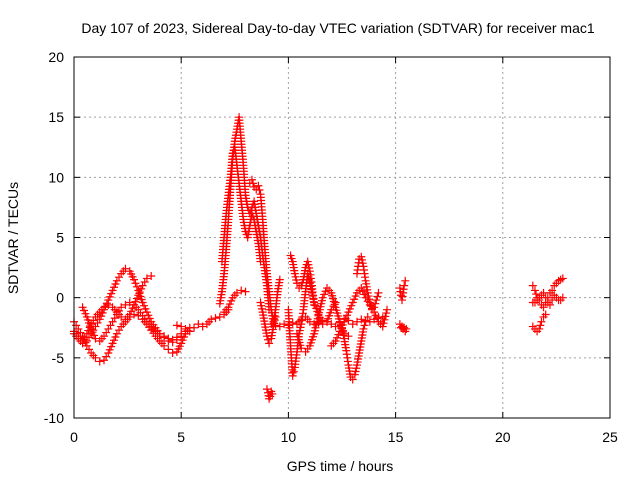  Describe the element at coordinates (289, 437) in the screenshot. I see `x-tick-label: 10` at that location.